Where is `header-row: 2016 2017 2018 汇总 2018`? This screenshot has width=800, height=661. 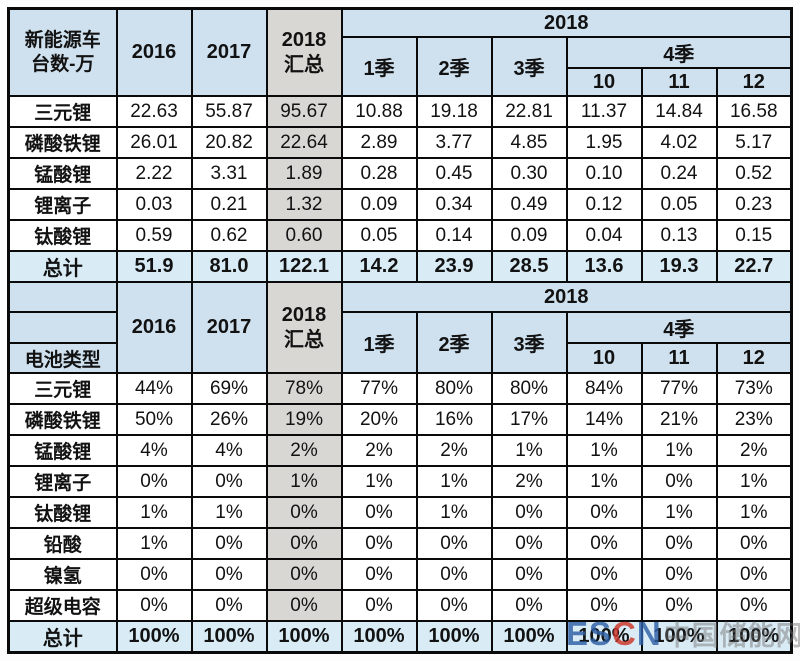 header-row: 2016 2017 2018 汇总 2018 is located at coordinates (400, 327).